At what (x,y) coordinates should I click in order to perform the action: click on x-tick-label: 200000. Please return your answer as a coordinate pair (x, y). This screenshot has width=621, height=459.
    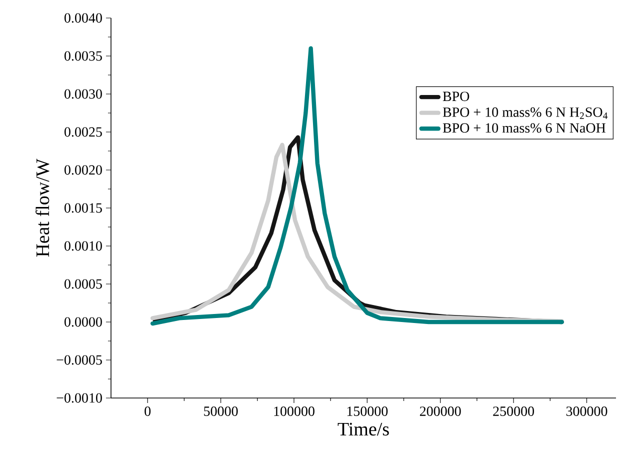
    Looking at the image, I should click on (440, 411).